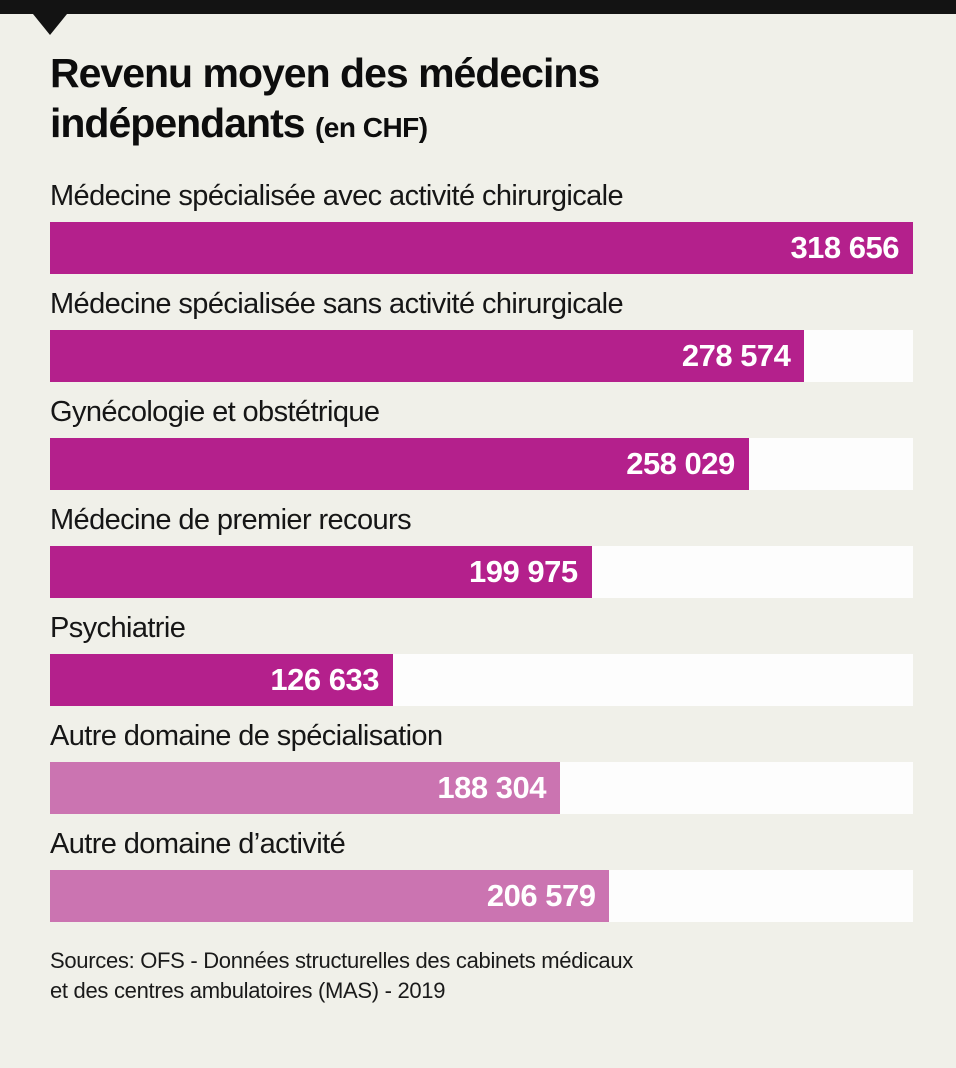 The height and width of the screenshot is (1068, 956). What do you see at coordinates (198, 844) in the screenshot?
I see `category-label: Autre domaine d’activité` at bounding box center [198, 844].